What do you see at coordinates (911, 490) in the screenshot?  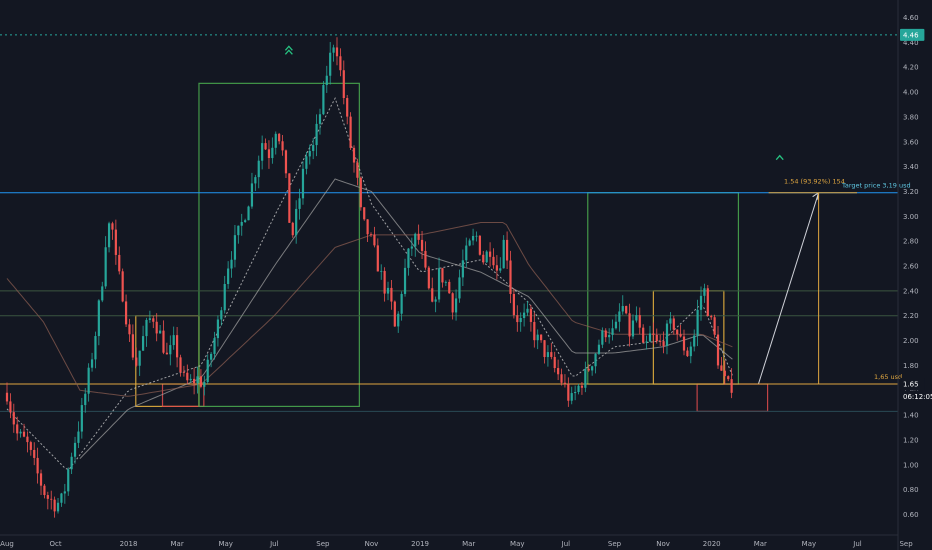 I see `y-tick-label-1: 0.80` at bounding box center [911, 490].